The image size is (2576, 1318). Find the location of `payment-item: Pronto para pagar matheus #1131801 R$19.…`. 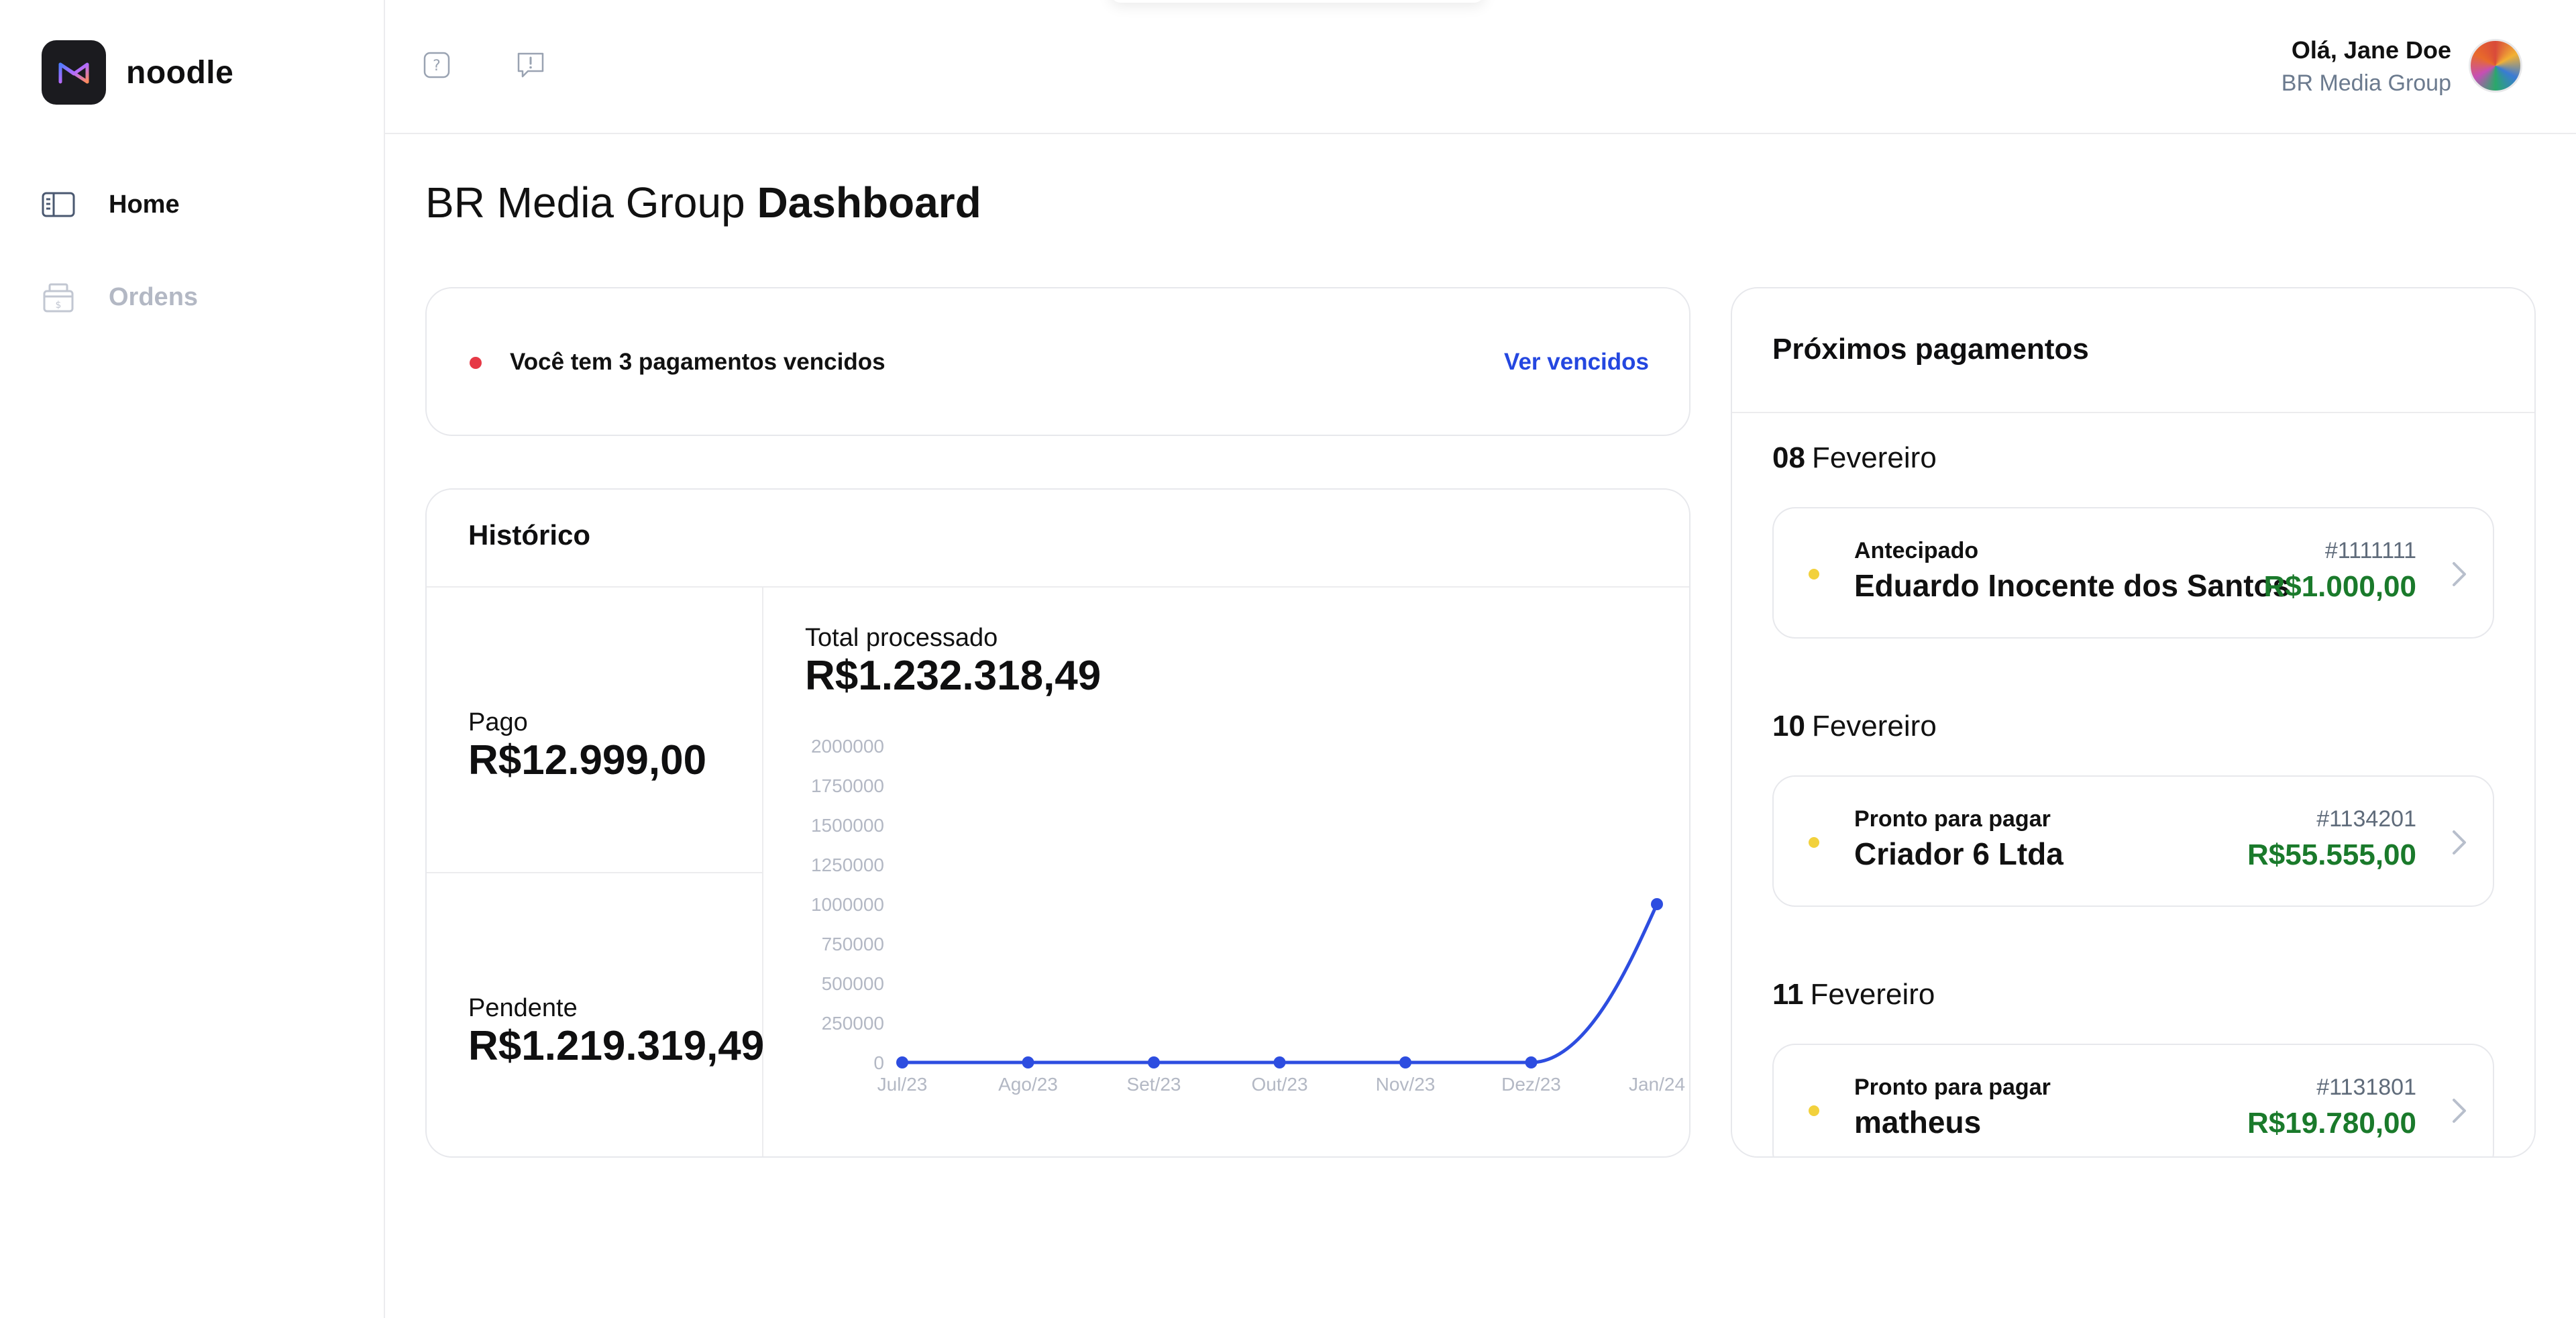

payment-item: Pronto para pagar matheus #1131801 R$19.… is located at coordinates (2133, 1100).